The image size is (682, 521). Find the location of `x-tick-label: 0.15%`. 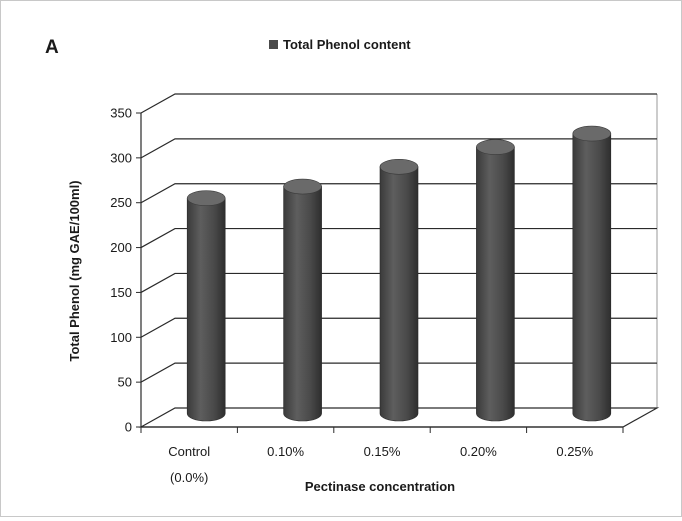

x-tick-label: 0.15% is located at coordinates (382, 451).